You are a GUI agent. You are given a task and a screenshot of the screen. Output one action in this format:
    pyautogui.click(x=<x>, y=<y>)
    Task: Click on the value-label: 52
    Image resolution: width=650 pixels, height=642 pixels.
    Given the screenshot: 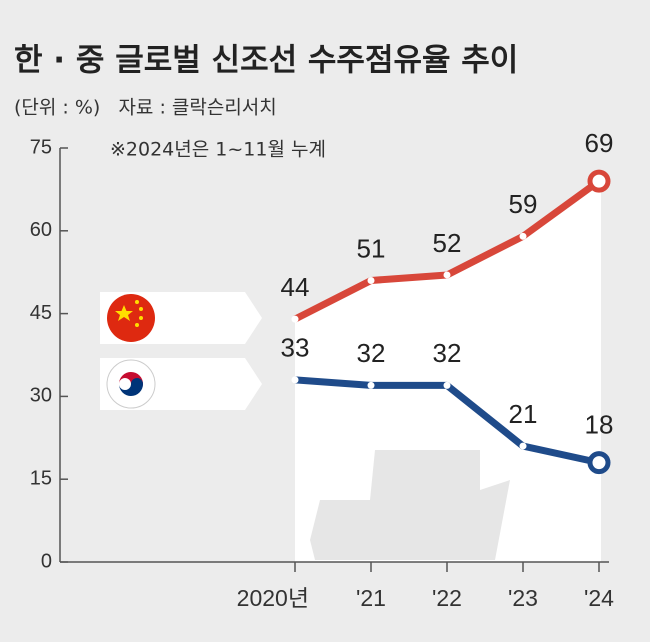 What is the action you would take?
    pyautogui.click(x=447, y=243)
    